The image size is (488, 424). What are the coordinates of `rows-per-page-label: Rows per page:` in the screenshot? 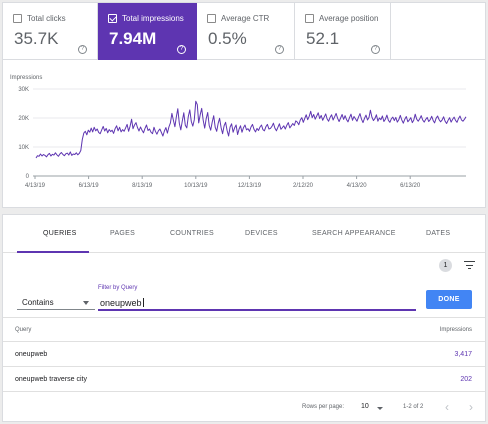 It's located at (323, 407).